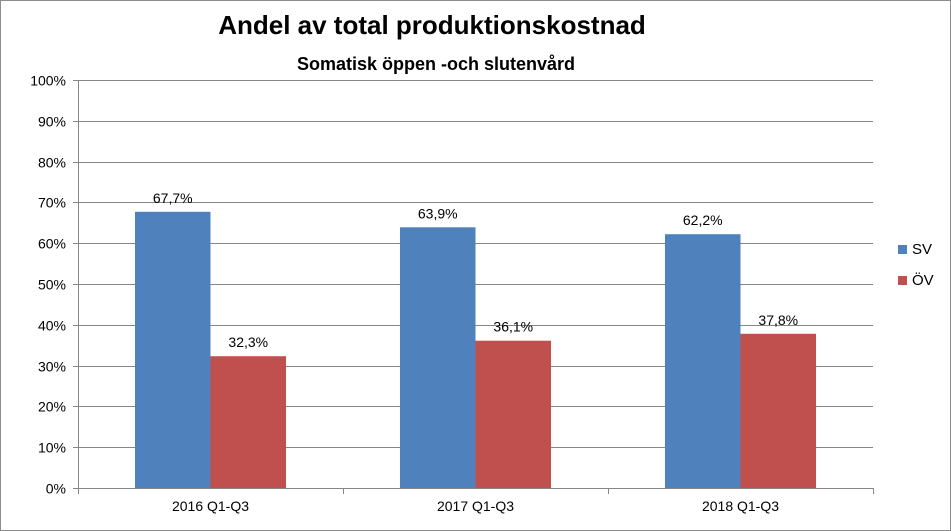 Image resolution: width=951 pixels, height=531 pixels. Describe the element at coordinates (922, 249) in the screenshot. I see `legend-label: SV` at that location.